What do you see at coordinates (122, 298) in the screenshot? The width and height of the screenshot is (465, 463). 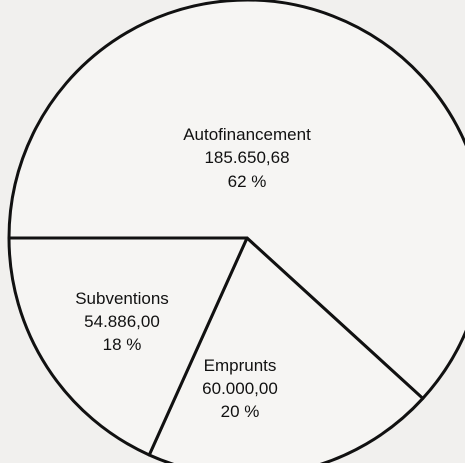 I see `label-subventions: Subventions` at bounding box center [122, 298].